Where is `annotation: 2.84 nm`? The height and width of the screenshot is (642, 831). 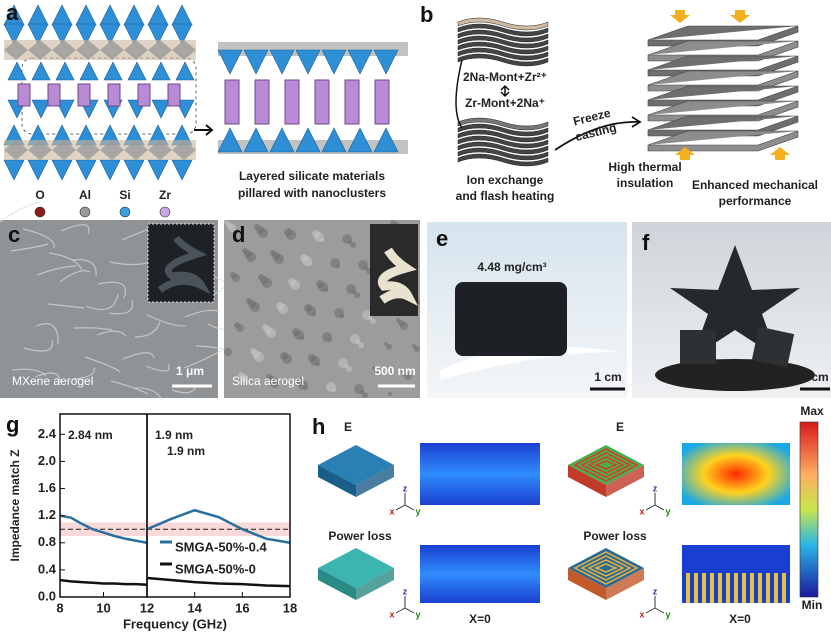 annotation: 2.84 nm is located at coordinates (90, 435).